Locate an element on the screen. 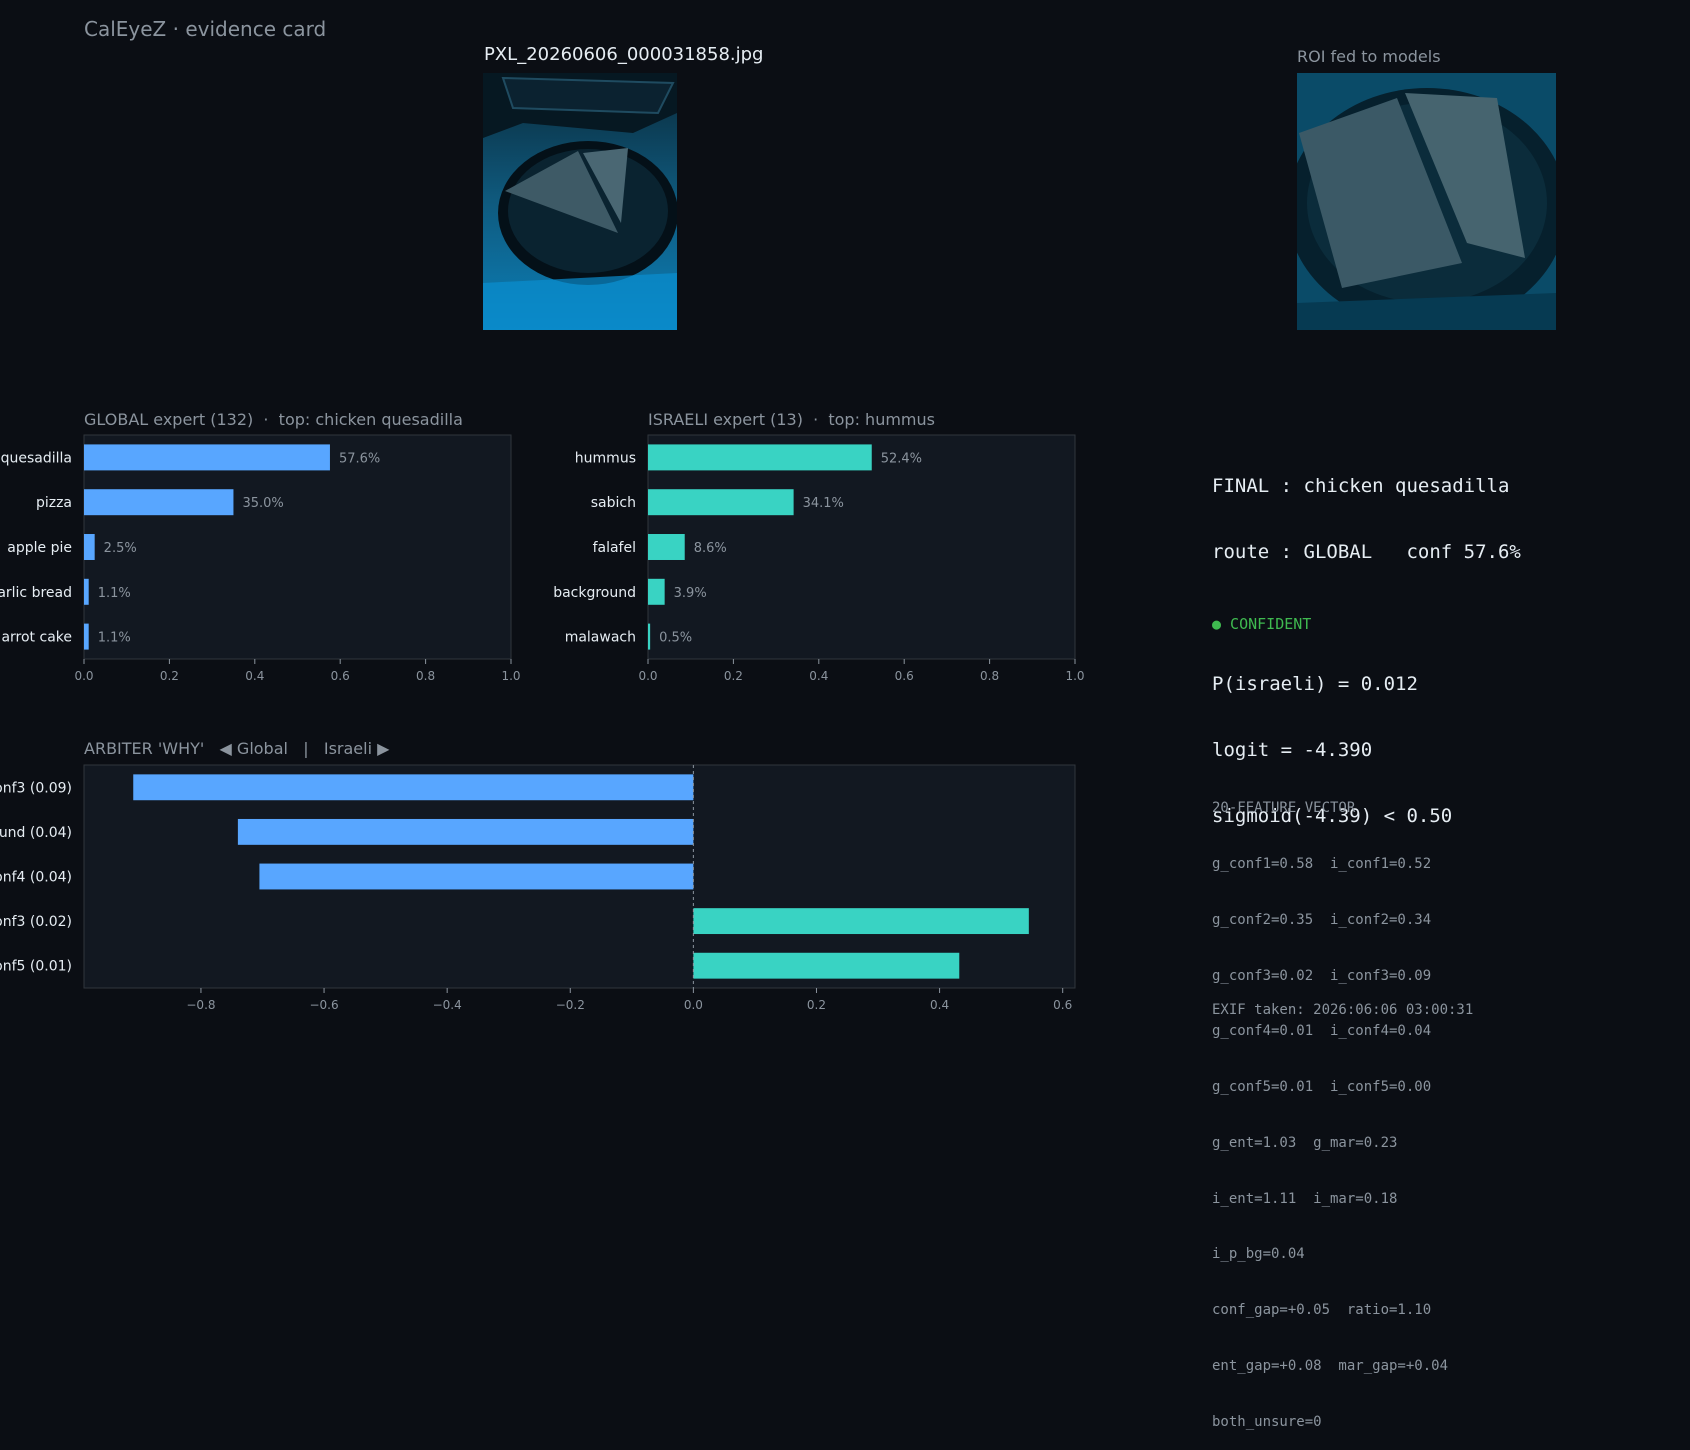  value-label: 3.9% is located at coordinates (690, 593).